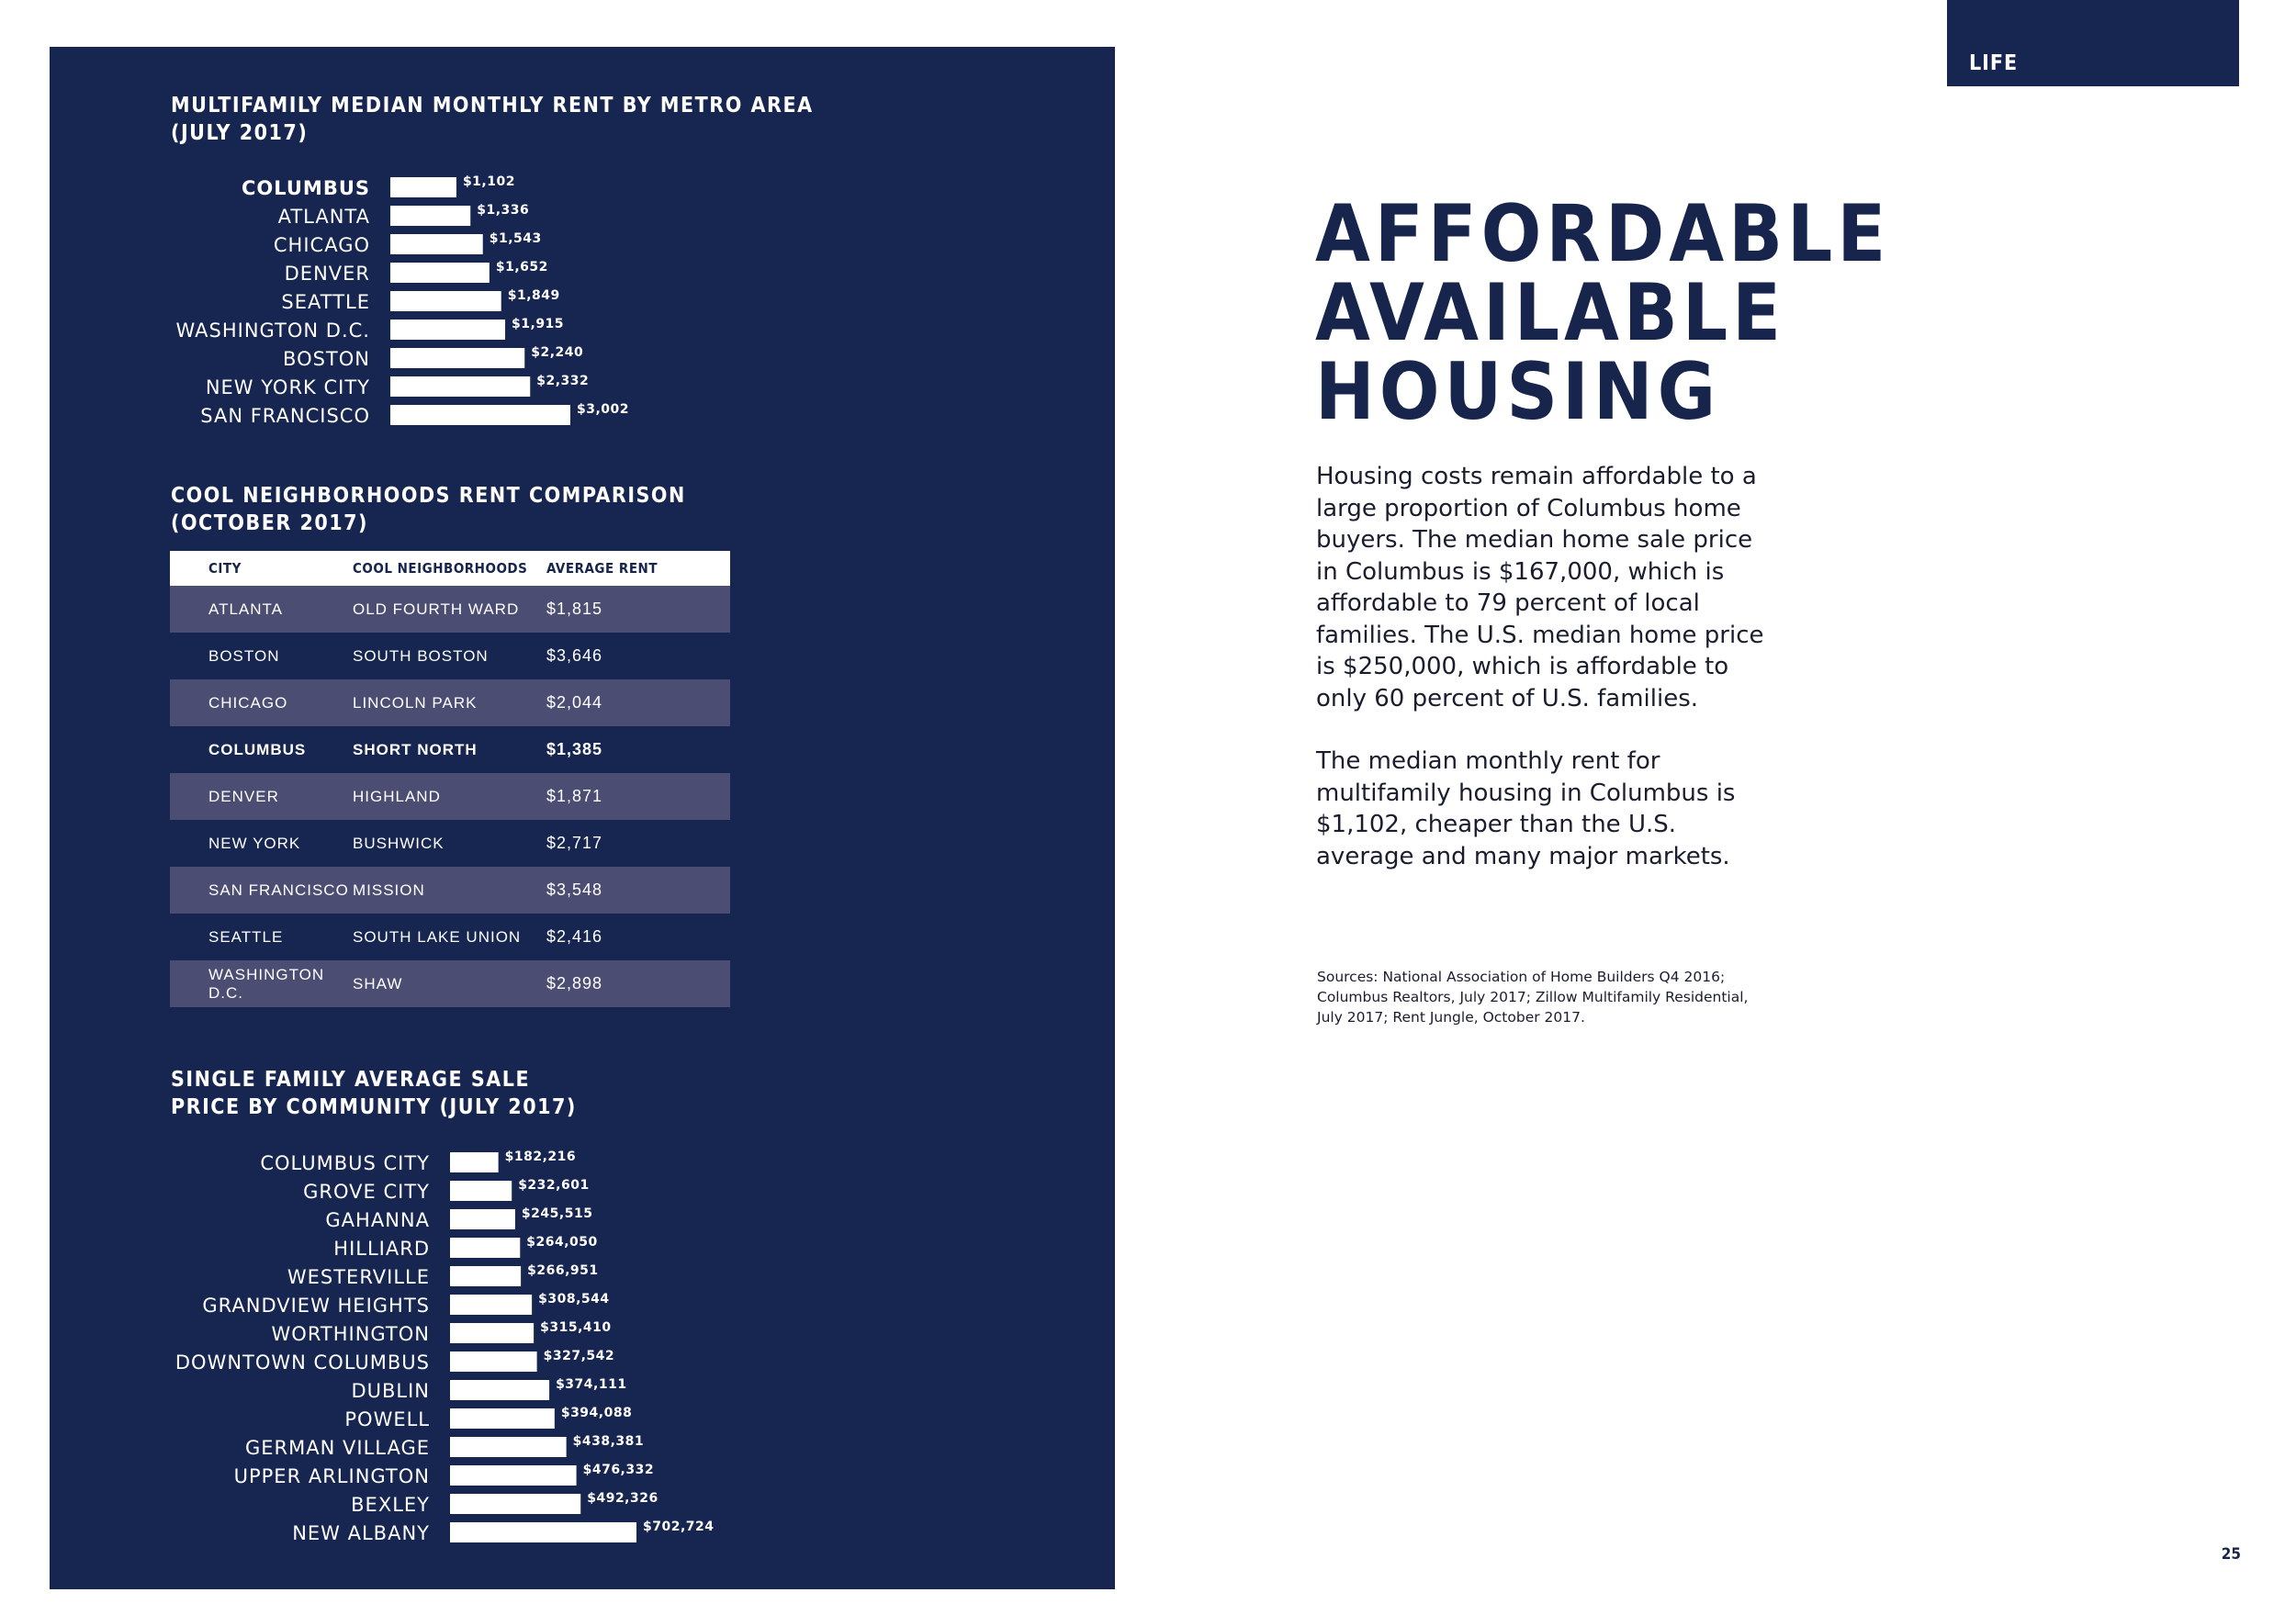 The height and width of the screenshot is (1615, 2296). What do you see at coordinates (557, 1213) in the screenshot?
I see `data-label: $245,515` at bounding box center [557, 1213].